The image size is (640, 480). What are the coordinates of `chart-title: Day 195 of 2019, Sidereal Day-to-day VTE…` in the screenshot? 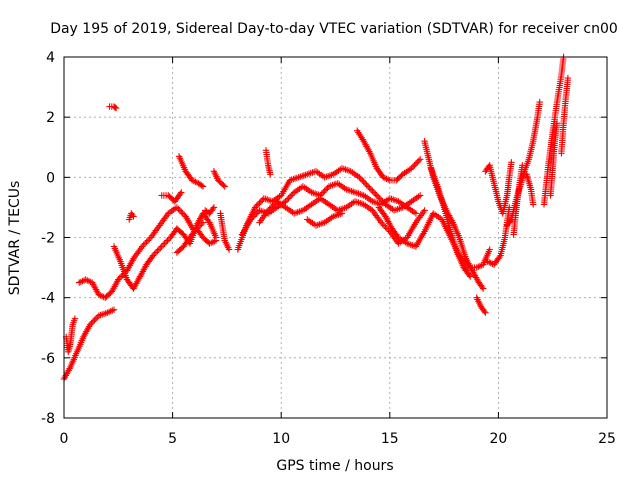 It's located at (334, 29).